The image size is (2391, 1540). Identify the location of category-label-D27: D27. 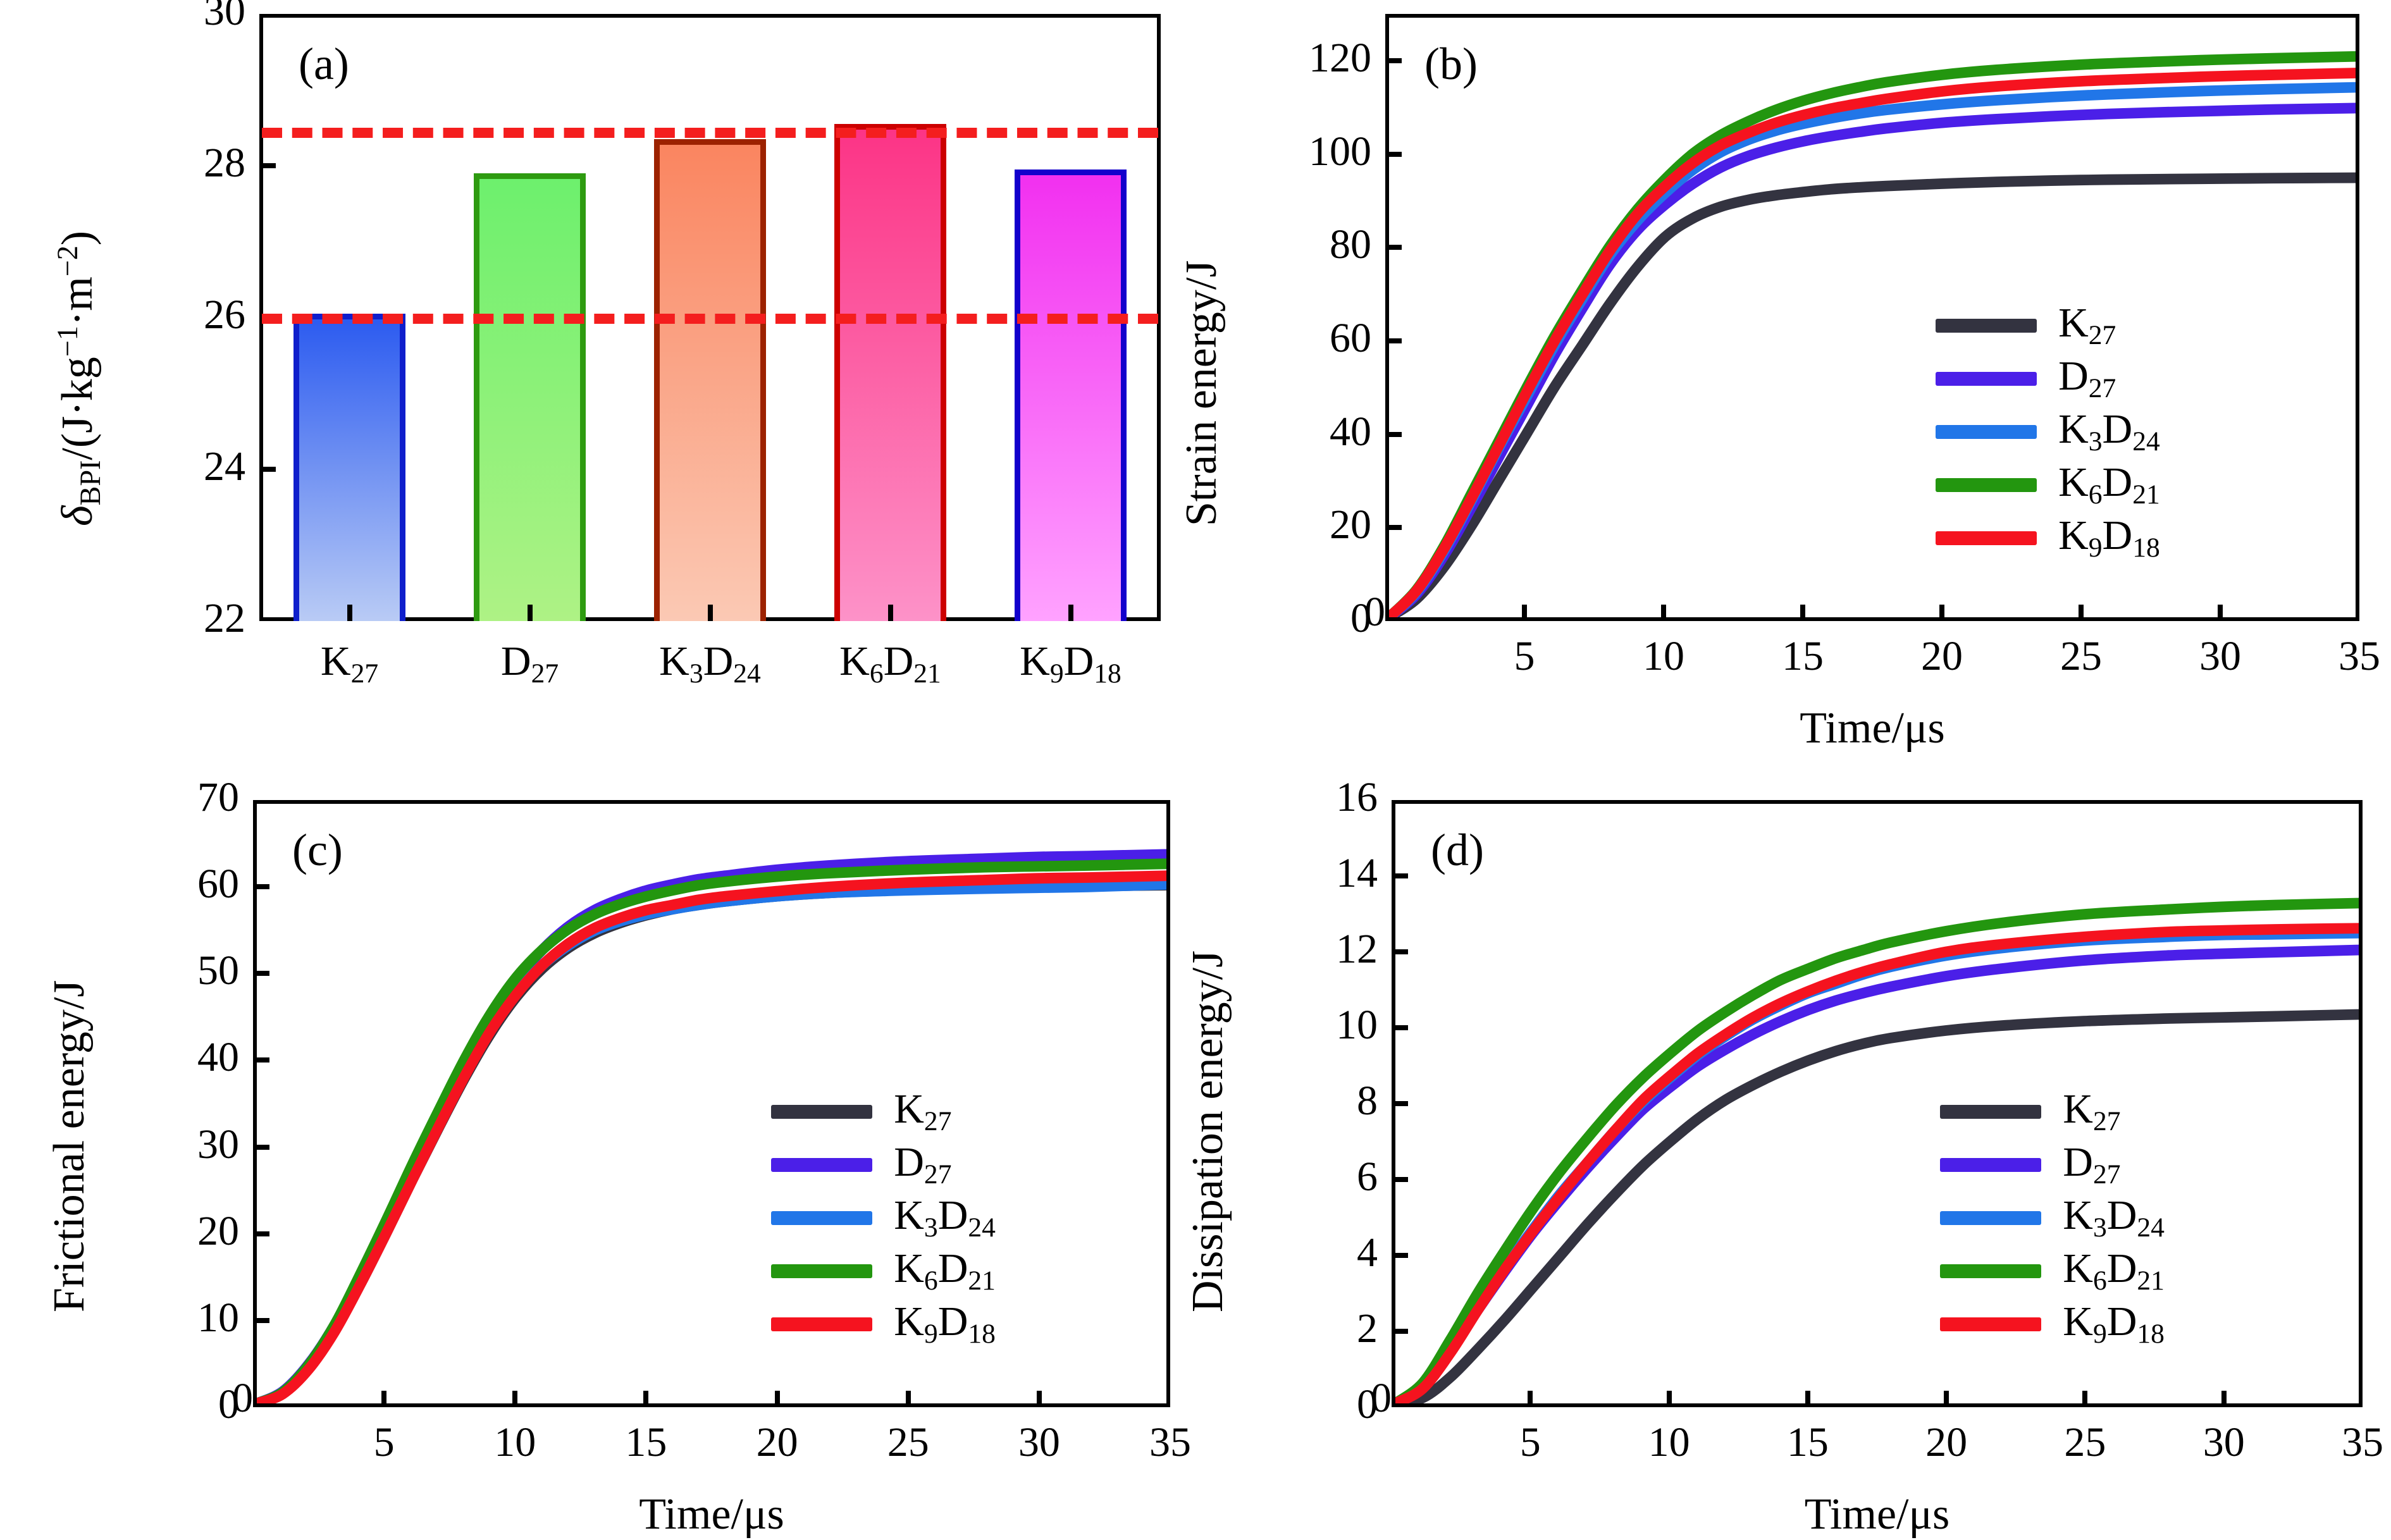
(529, 663).